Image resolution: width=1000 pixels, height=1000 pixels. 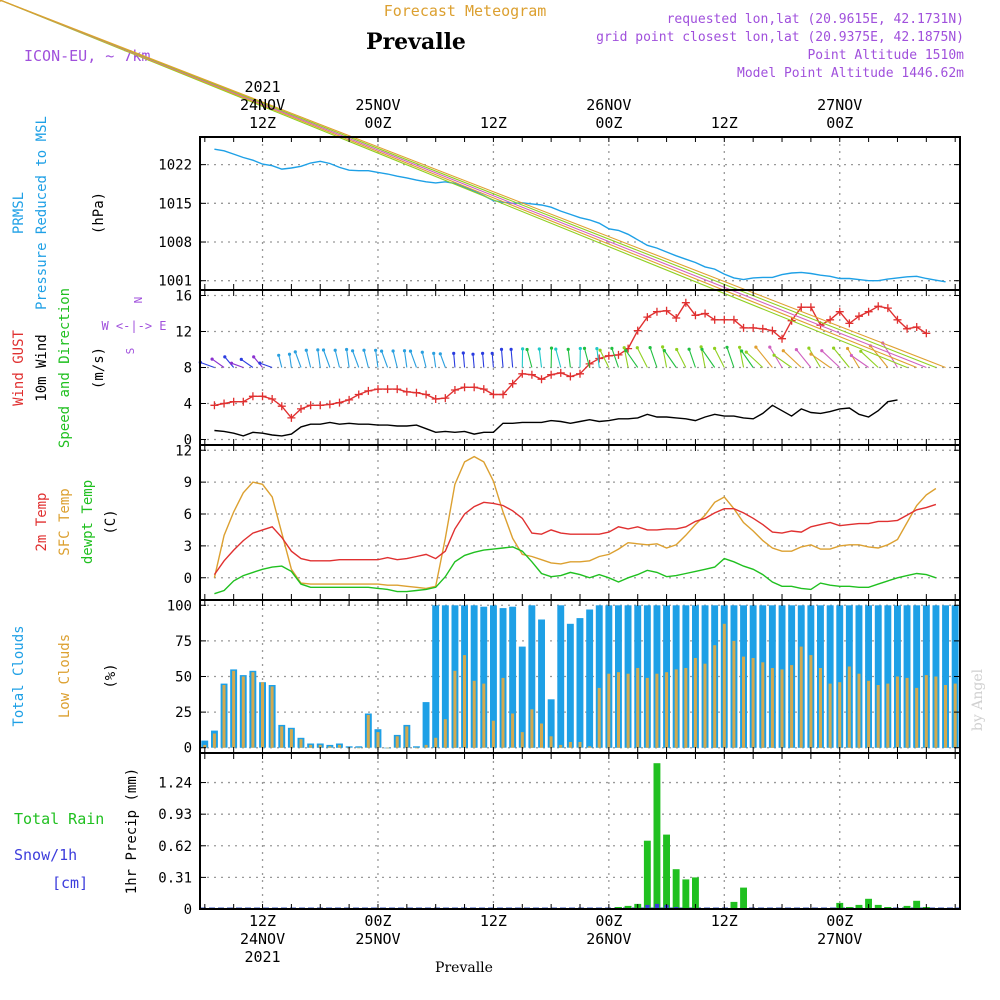 I want to click on y-tick-label: 0, so click(x=188, y=749).